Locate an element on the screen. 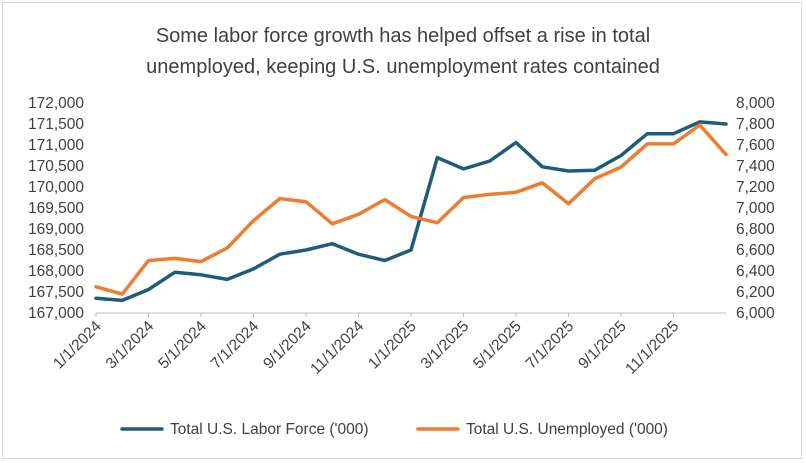  y-left-tick-label: 167,000 is located at coordinates (56, 313).